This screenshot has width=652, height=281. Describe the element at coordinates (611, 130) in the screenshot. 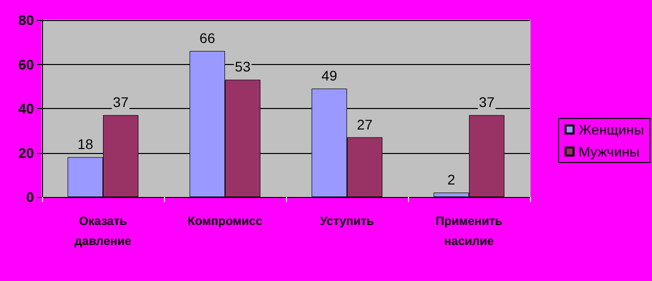

I see `legend-label: Женщины` at that location.